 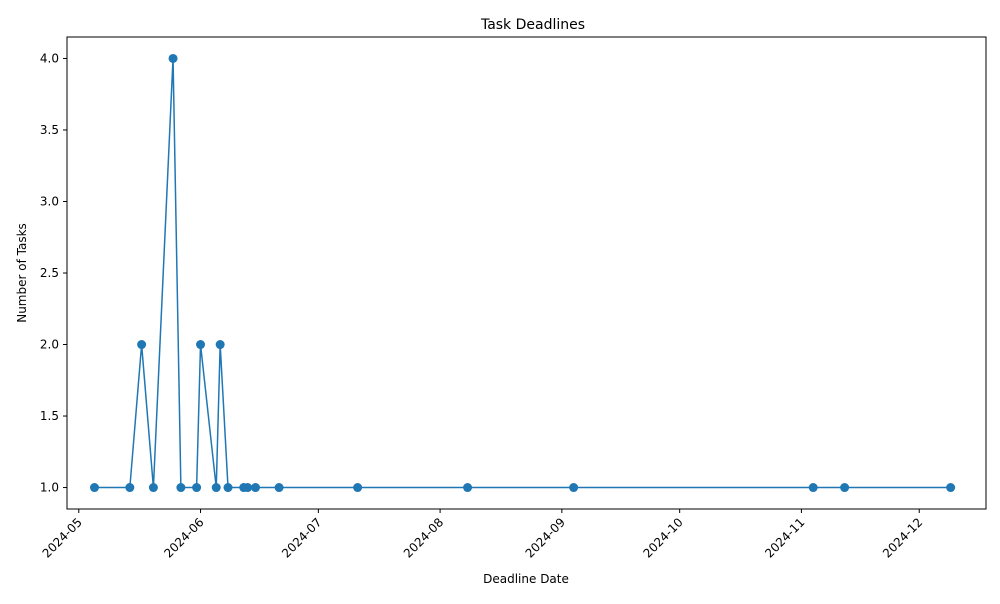 I want to click on y-tick-label: 3.5, so click(x=49, y=130).